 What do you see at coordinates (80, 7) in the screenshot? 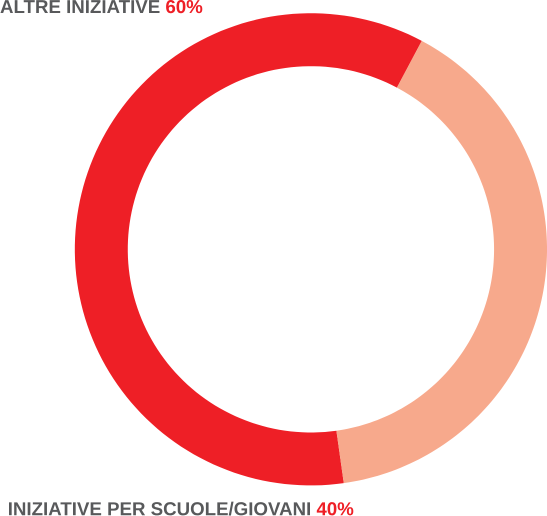
I see `slice-label: ALTRE INIZIATIVE` at bounding box center [80, 7].